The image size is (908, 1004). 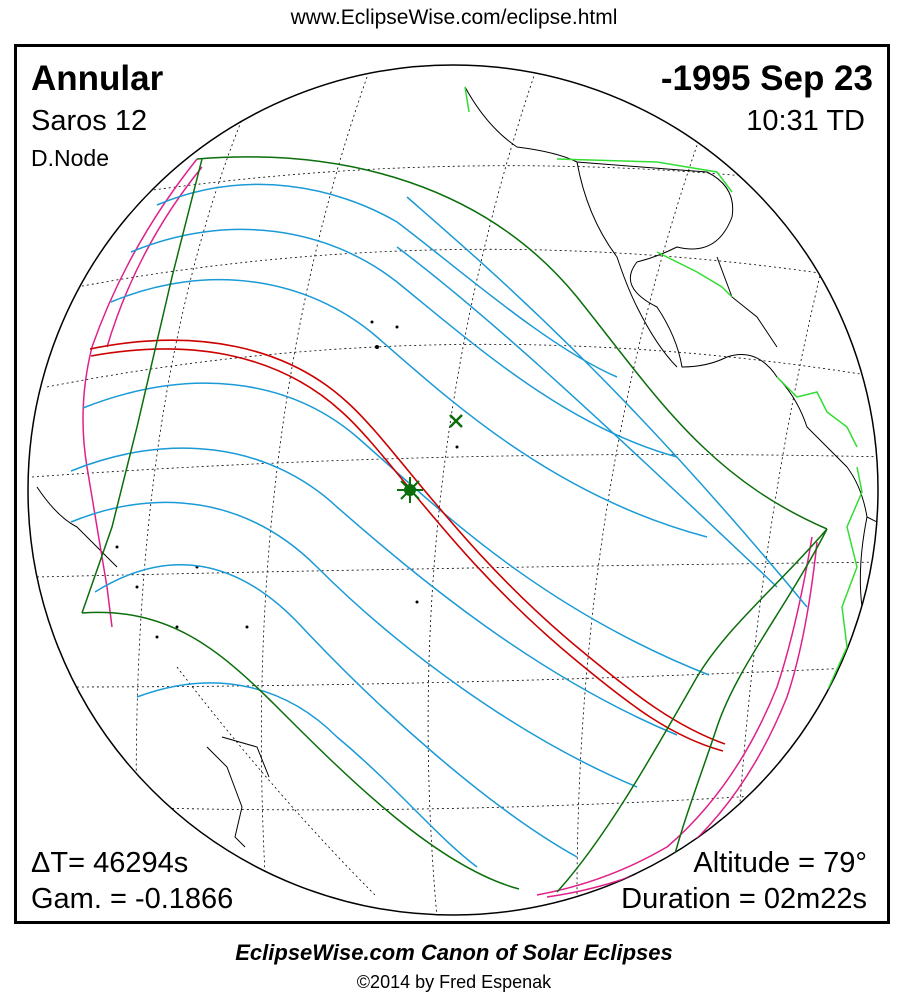 What do you see at coordinates (766, 78) in the screenshot?
I see `eclipse-date: -1995 Sep 23` at bounding box center [766, 78].